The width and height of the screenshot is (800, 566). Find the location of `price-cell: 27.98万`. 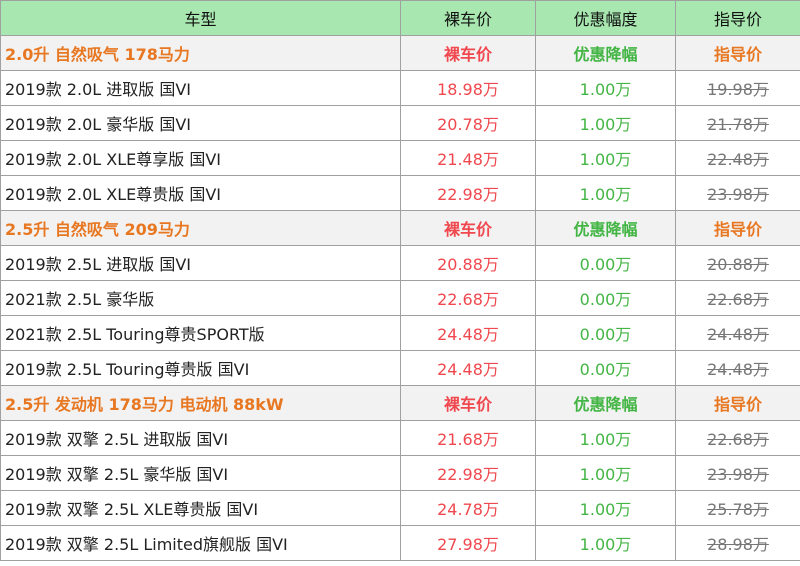

price-cell: 27.98万 is located at coordinates (468, 543).